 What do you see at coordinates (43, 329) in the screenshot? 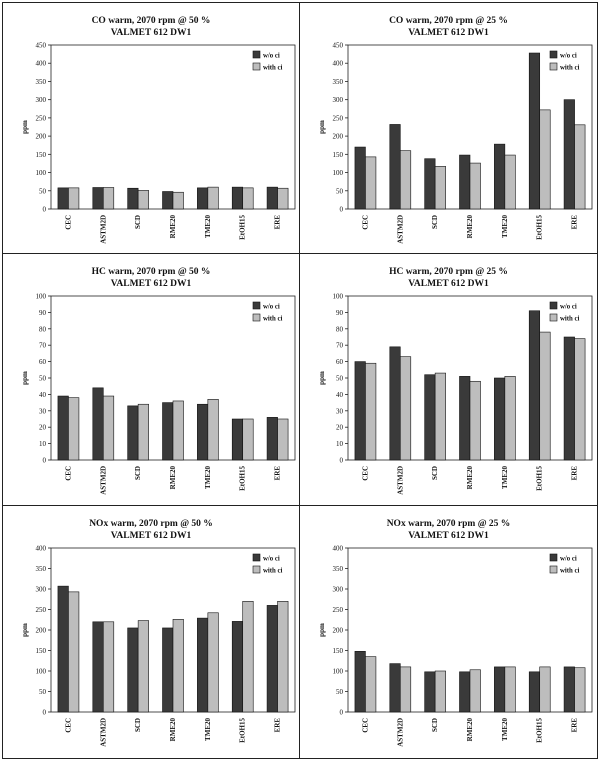
I see `y-tick-label: 80` at bounding box center [43, 329].